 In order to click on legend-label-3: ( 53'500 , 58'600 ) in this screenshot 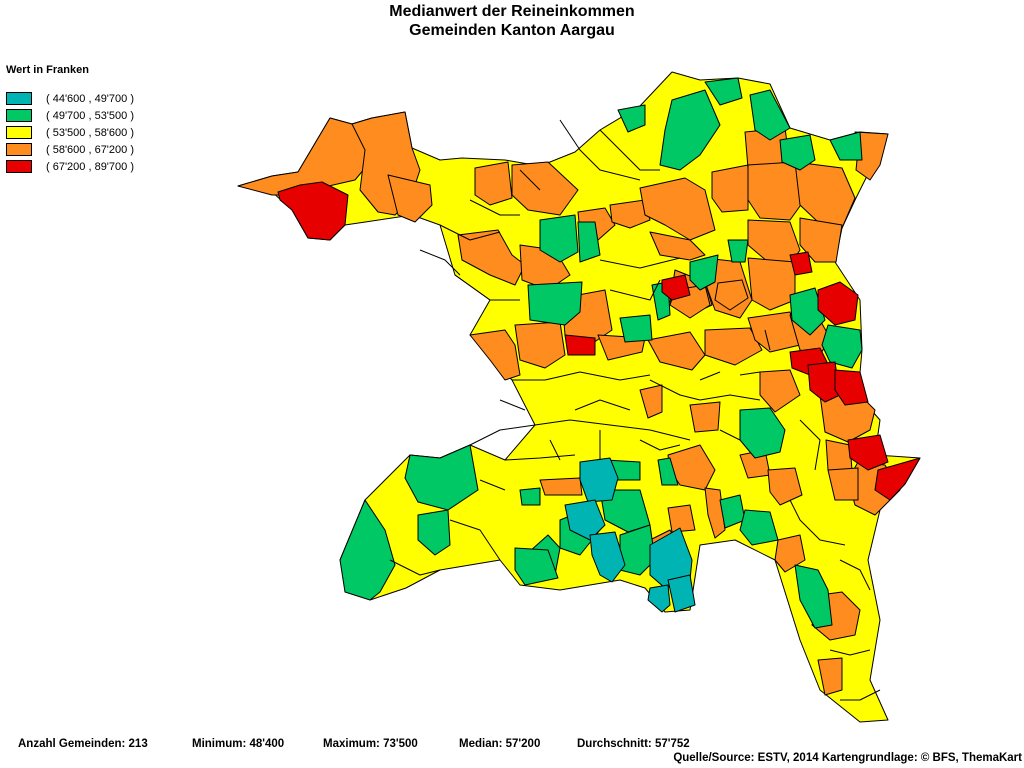, I will do `click(90, 132)`.